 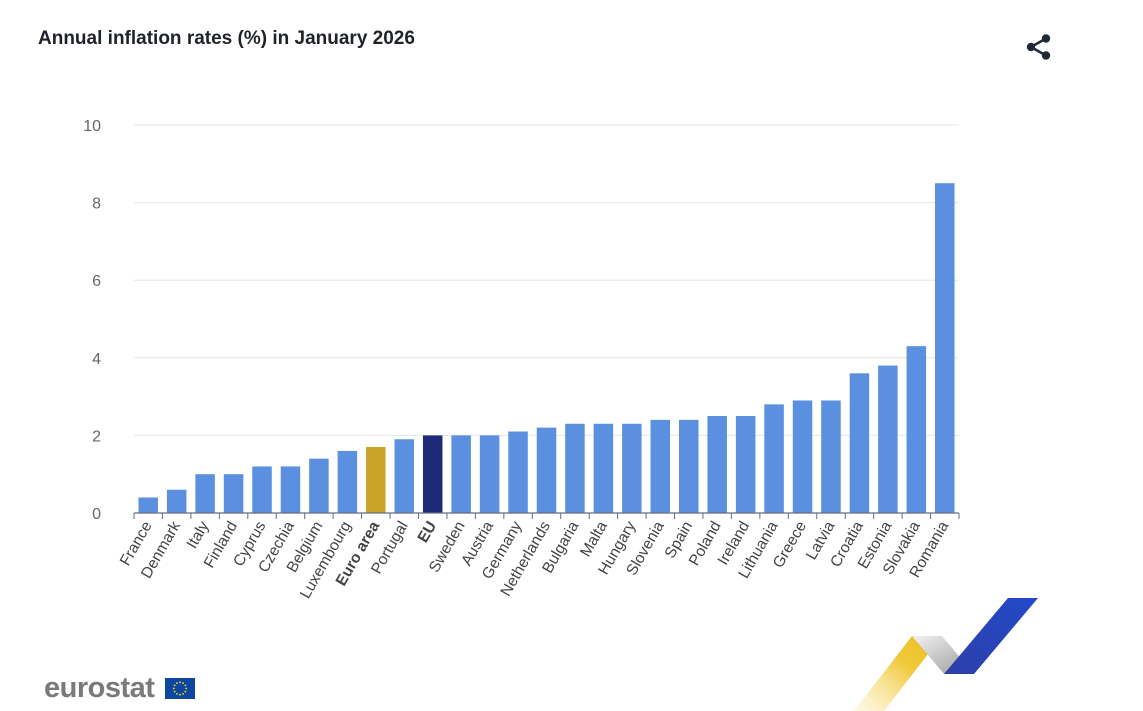 What do you see at coordinates (489, 474) in the screenshot?
I see `bar-austria` at bounding box center [489, 474].